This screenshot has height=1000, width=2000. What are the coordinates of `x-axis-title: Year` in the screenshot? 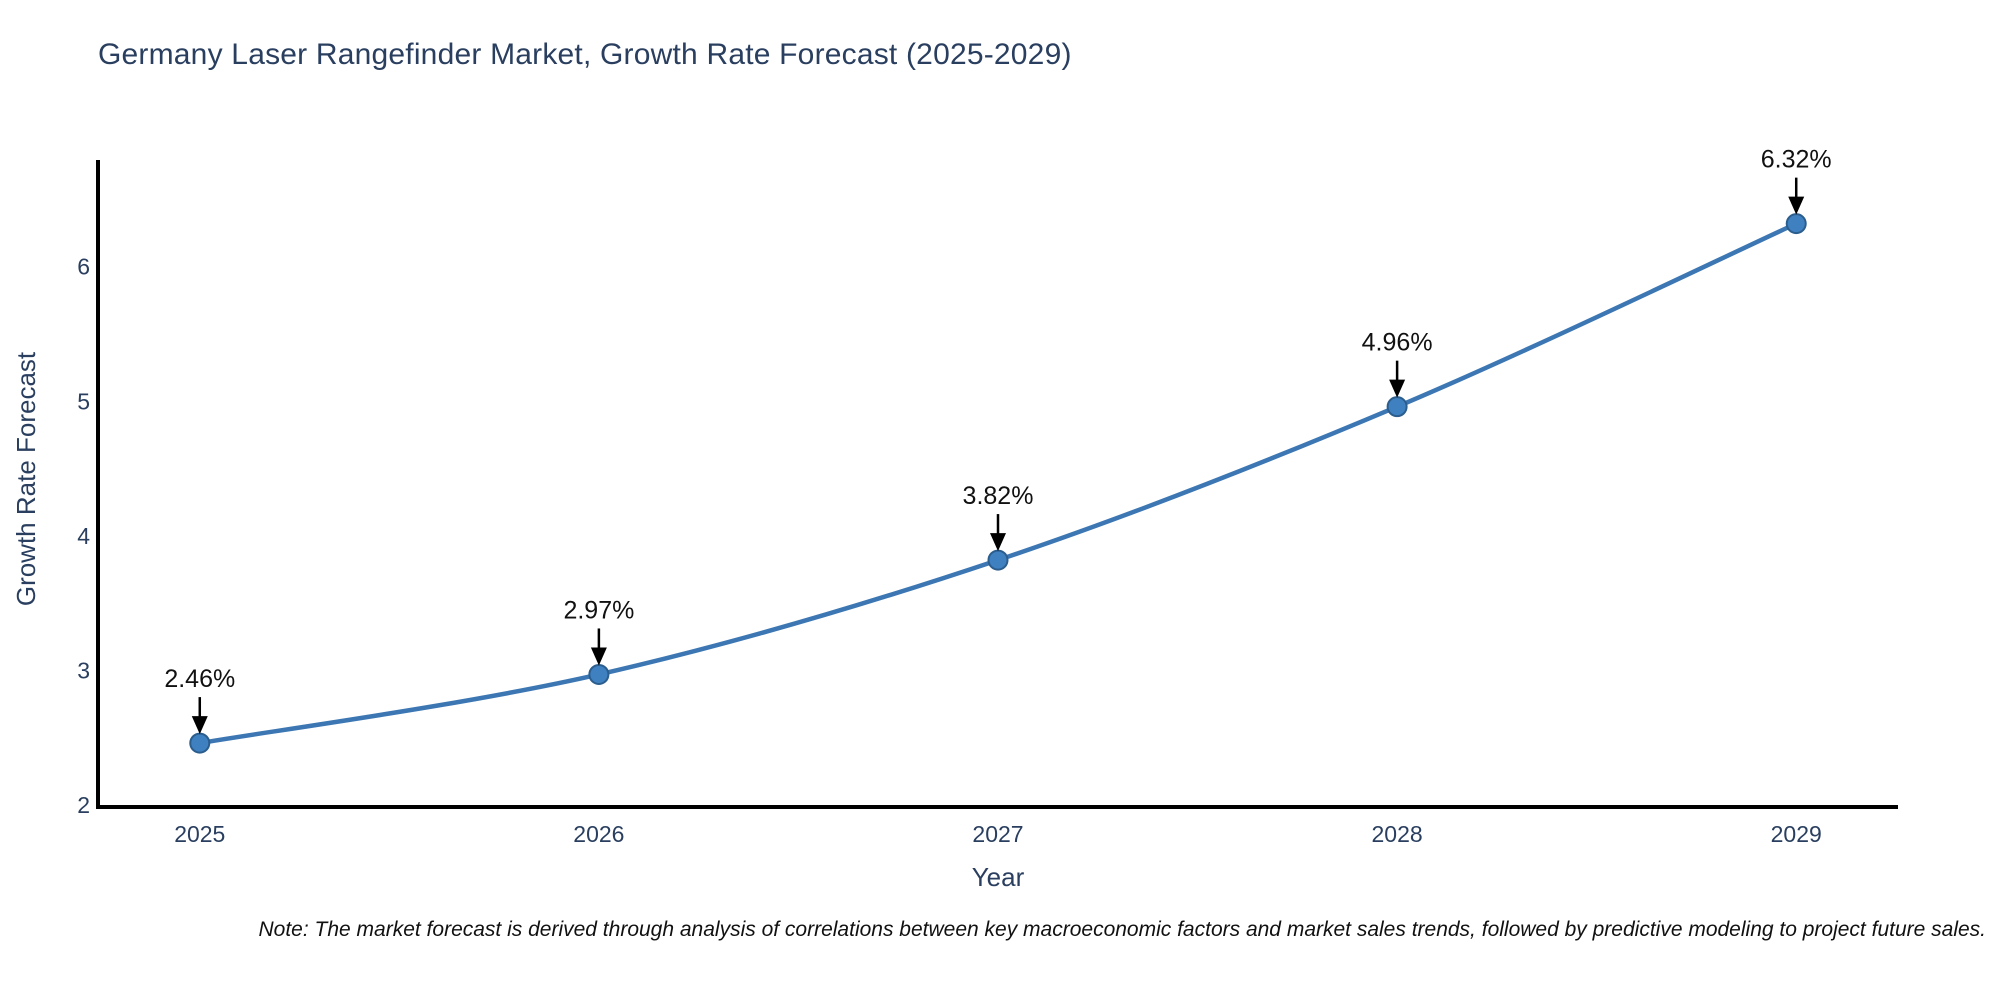 It's located at (998, 877).